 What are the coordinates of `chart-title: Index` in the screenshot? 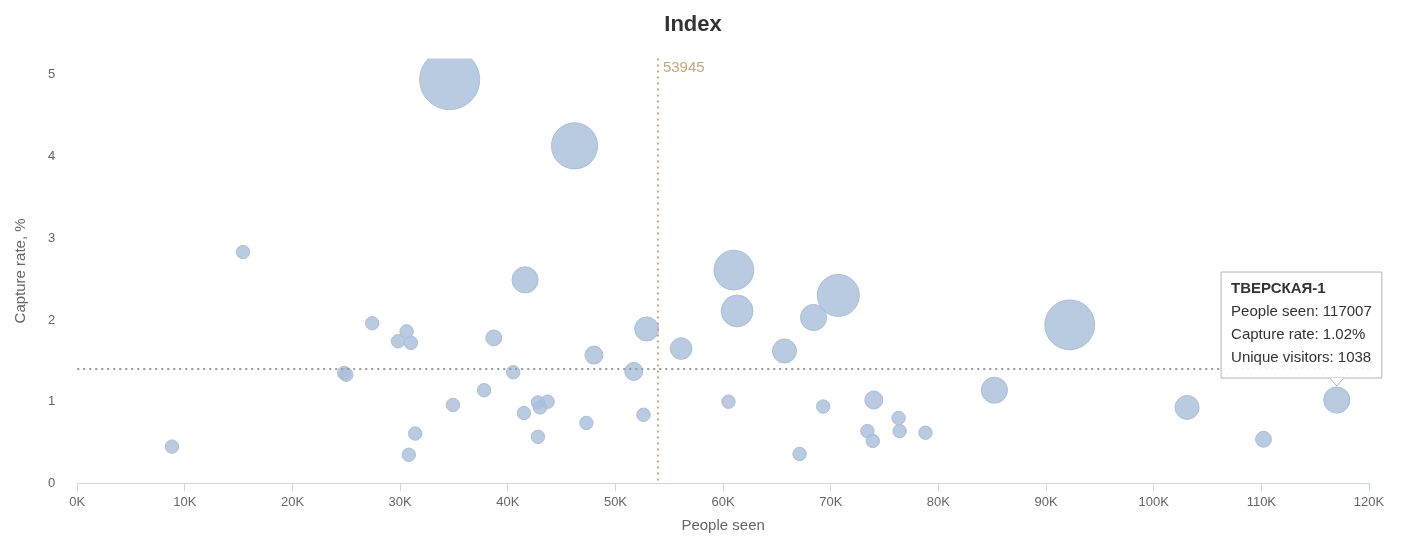 It's located at (693, 24).